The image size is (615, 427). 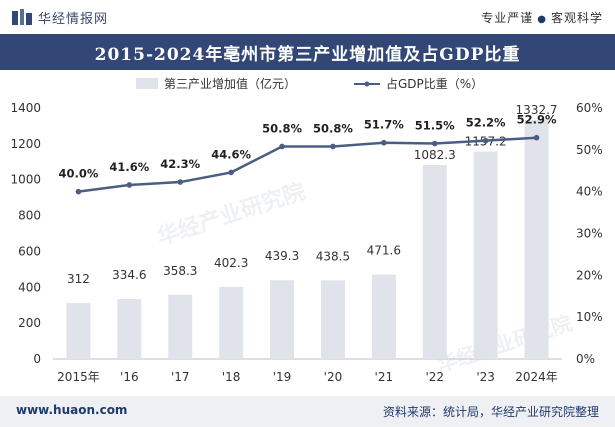 What do you see at coordinates (585, 359) in the screenshot?
I see `y-right-tick-label: 0%` at bounding box center [585, 359].